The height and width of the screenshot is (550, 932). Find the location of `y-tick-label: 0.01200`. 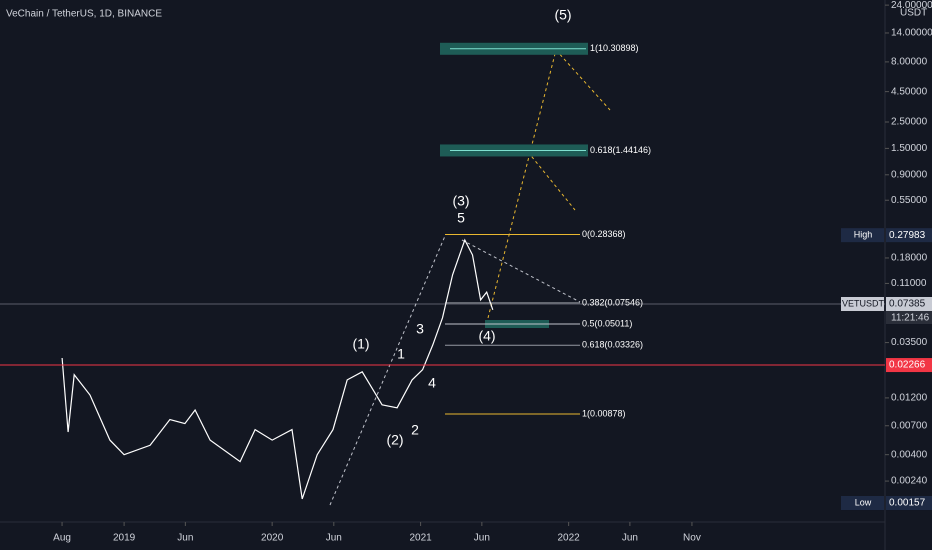

y-tick-label: 0.01200 is located at coordinates (909, 398).